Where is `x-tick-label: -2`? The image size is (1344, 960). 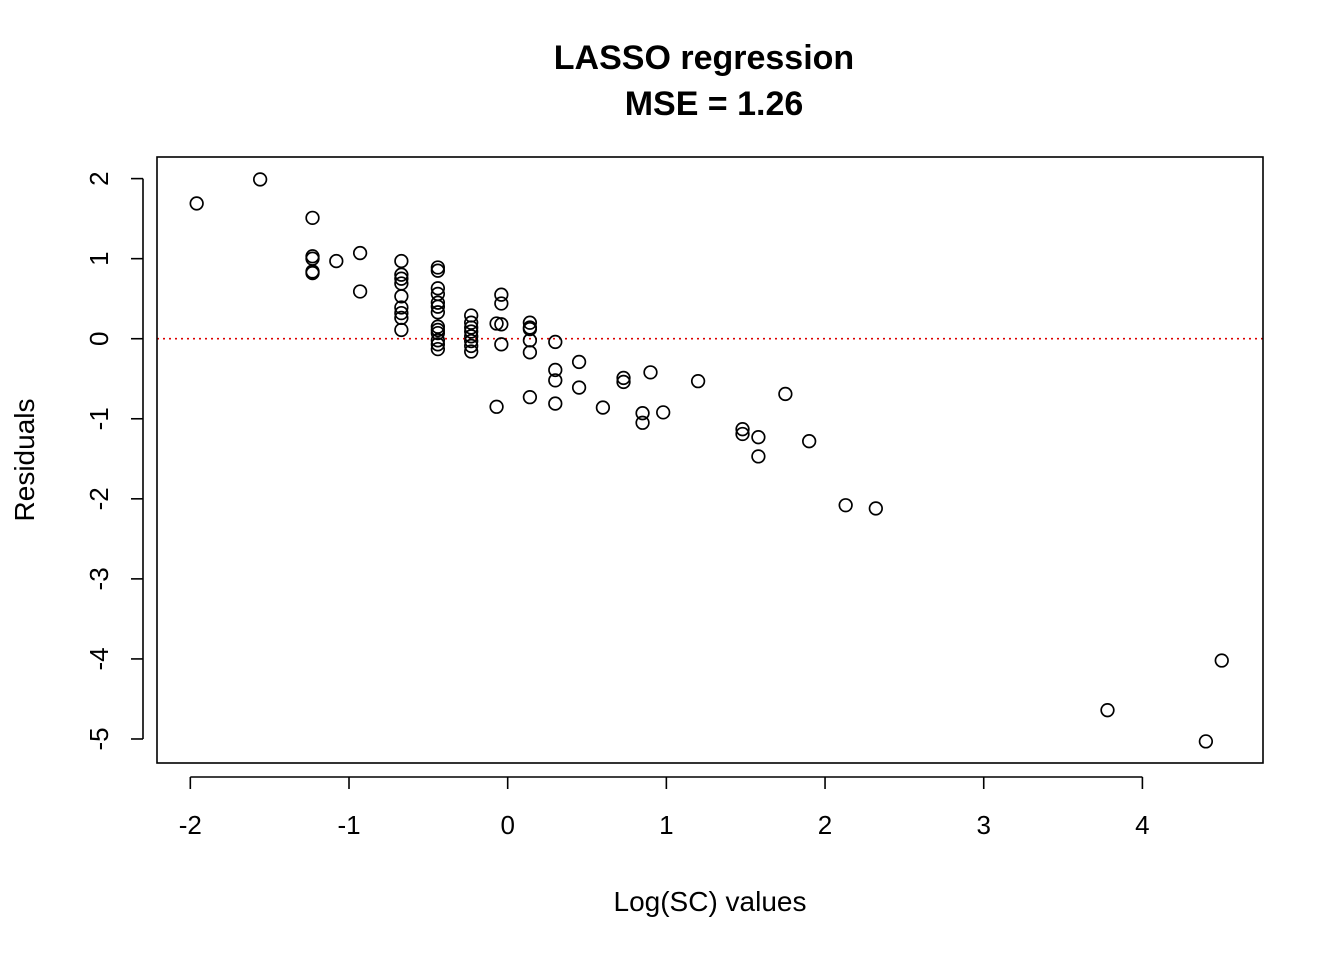
x-tick-label: -2 is located at coordinates (190, 825).